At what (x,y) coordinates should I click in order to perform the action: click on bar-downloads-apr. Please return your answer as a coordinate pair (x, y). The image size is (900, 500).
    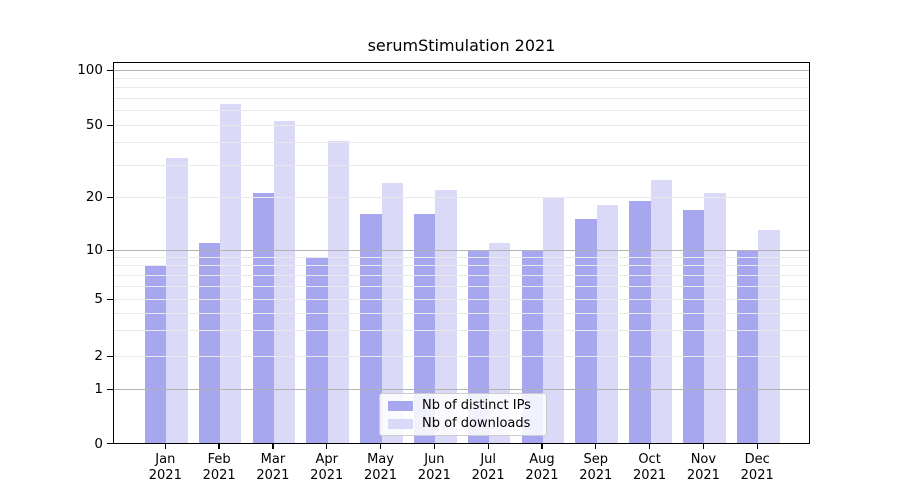
    Looking at the image, I should click on (338, 291).